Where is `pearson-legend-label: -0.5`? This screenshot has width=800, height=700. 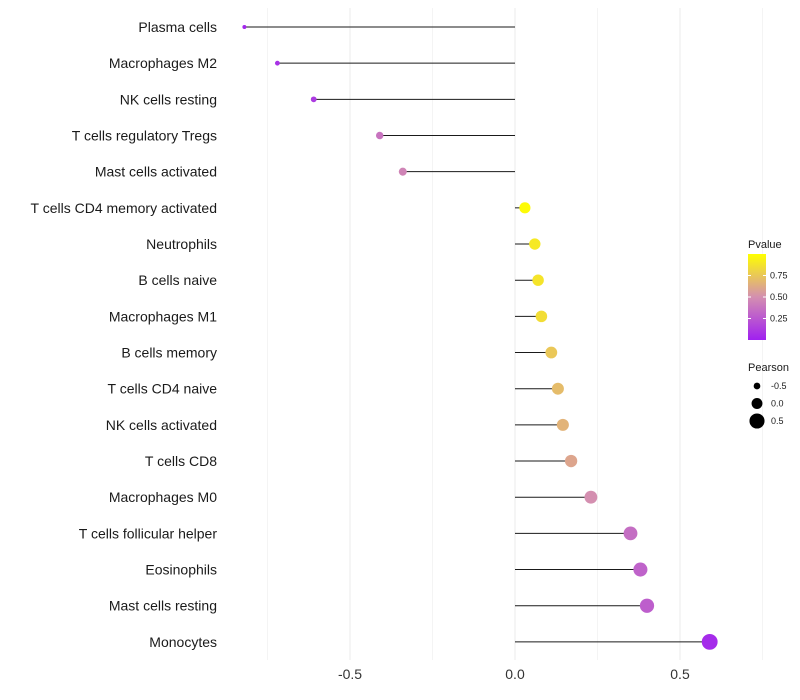 pearson-legend-label: -0.5 is located at coordinates (779, 386).